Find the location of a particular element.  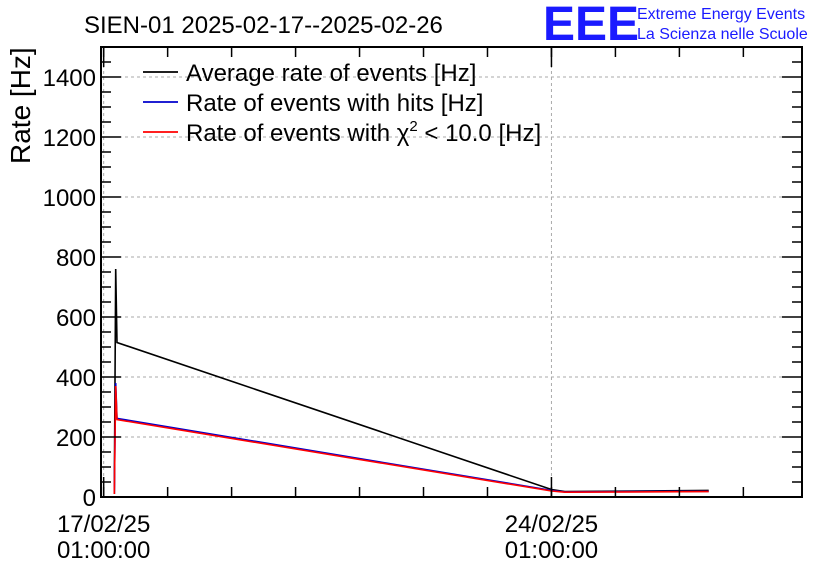

y-tick-label: 0 is located at coordinates (89, 498).